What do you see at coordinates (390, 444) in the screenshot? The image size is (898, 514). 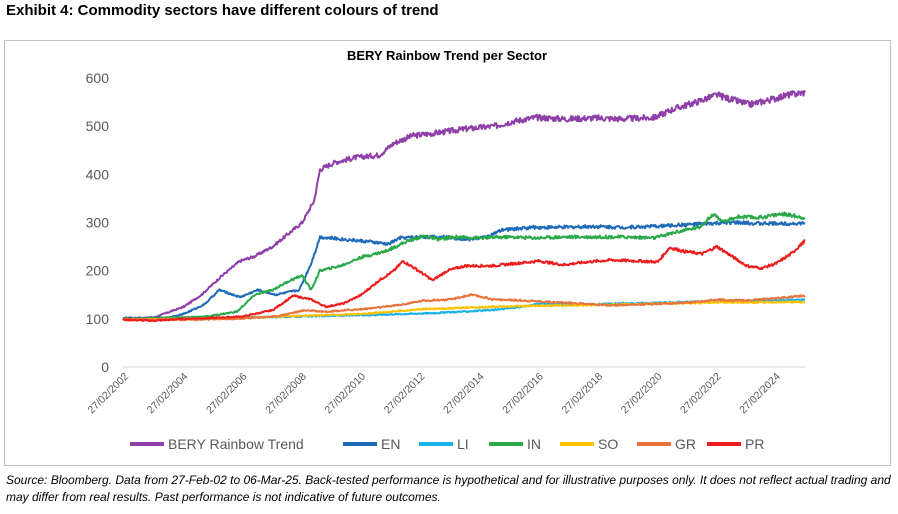 I see `legend-label-en: EN` at bounding box center [390, 444].